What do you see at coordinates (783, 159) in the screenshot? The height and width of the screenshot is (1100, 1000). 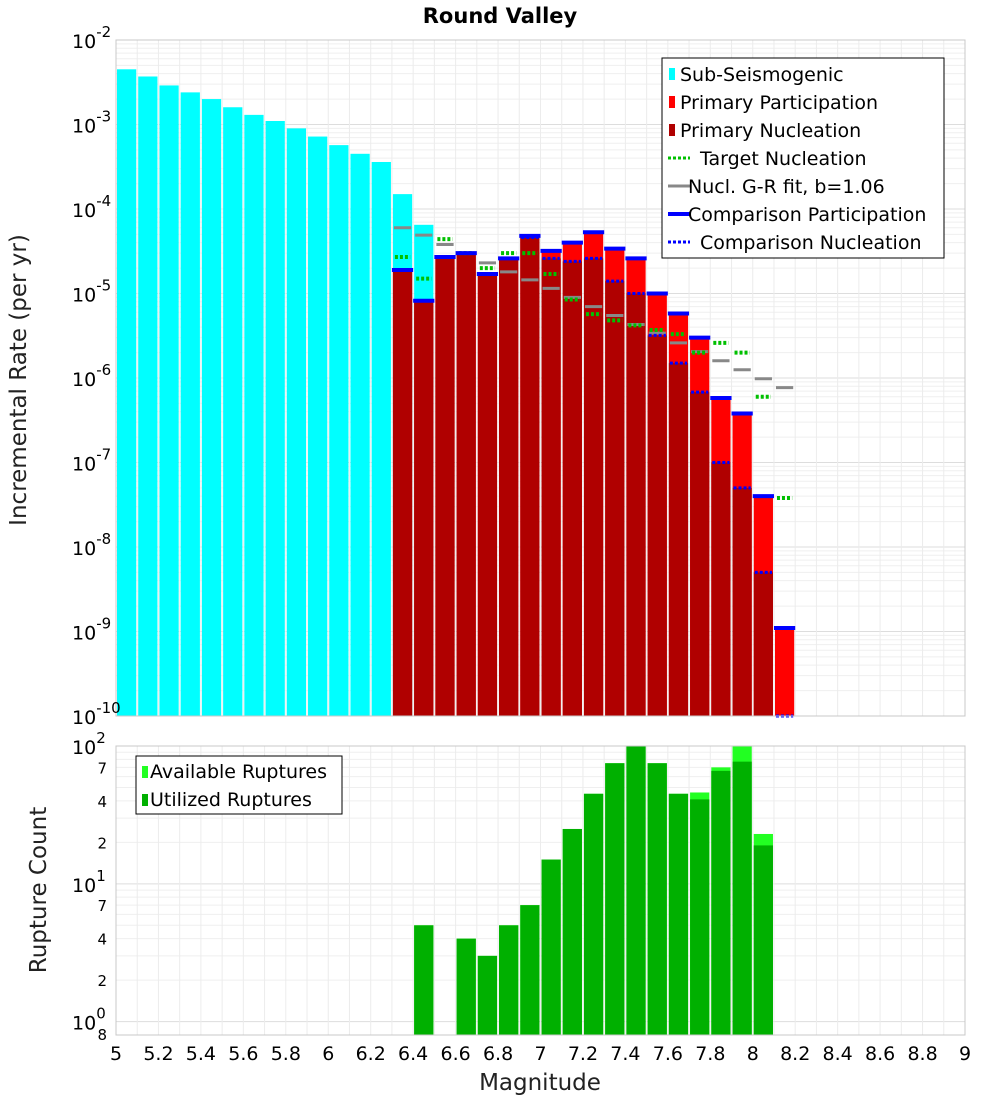 I see `legend-label: Target Nucleation` at bounding box center [783, 159].